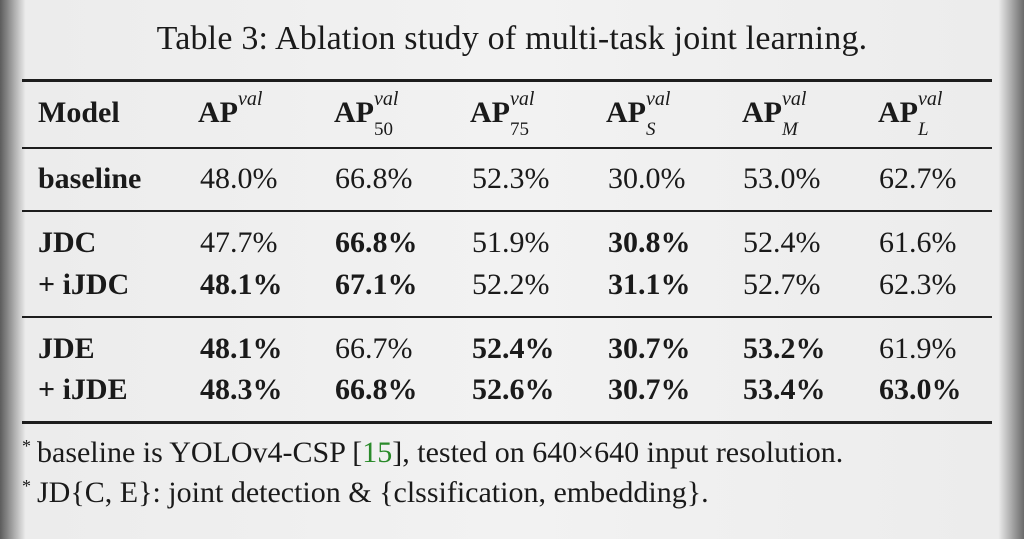 The image size is (1024, 539). What do you see at coordinates (386, 99) in the screenshot?
I see `header-ap50-sup: val` at bounding box center [386, 99].